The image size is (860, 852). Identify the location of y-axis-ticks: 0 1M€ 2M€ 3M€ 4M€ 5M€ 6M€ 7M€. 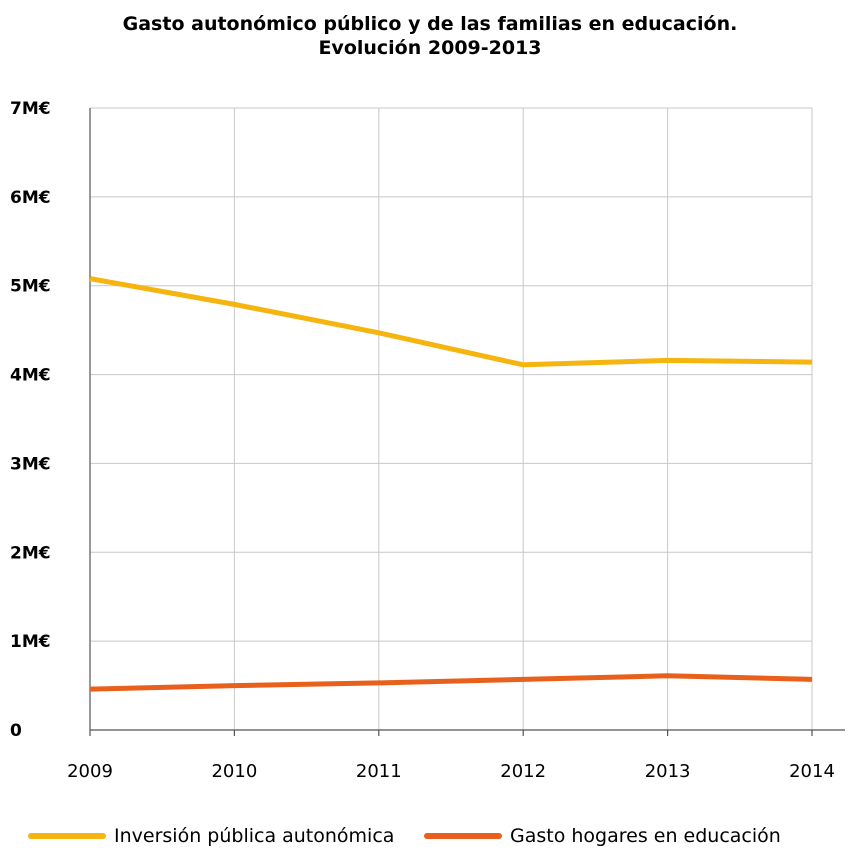
(30, 420).